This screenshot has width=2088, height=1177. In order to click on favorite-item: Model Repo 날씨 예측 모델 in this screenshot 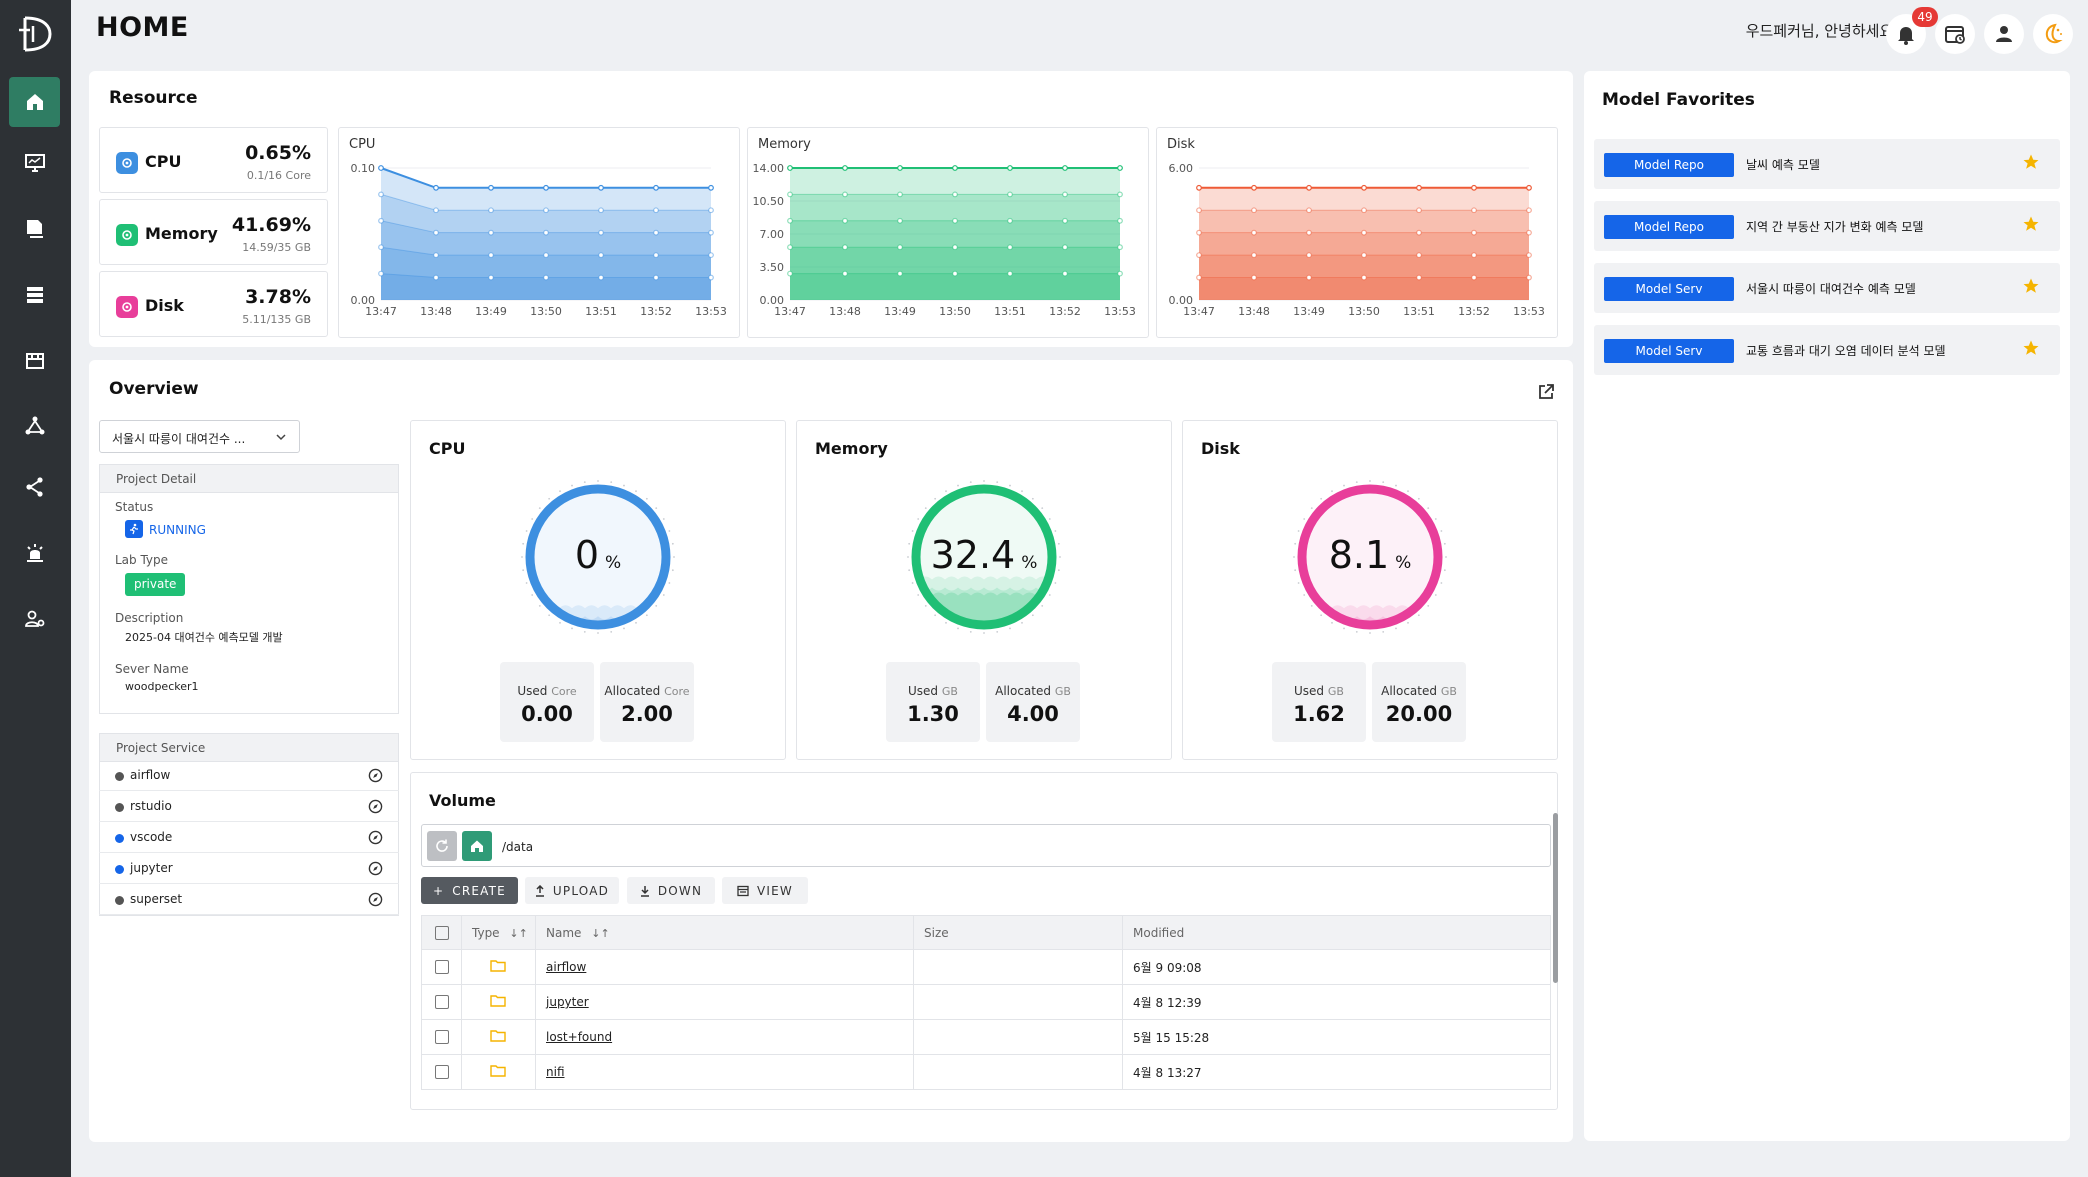, I will do `click(1827, 164)`.